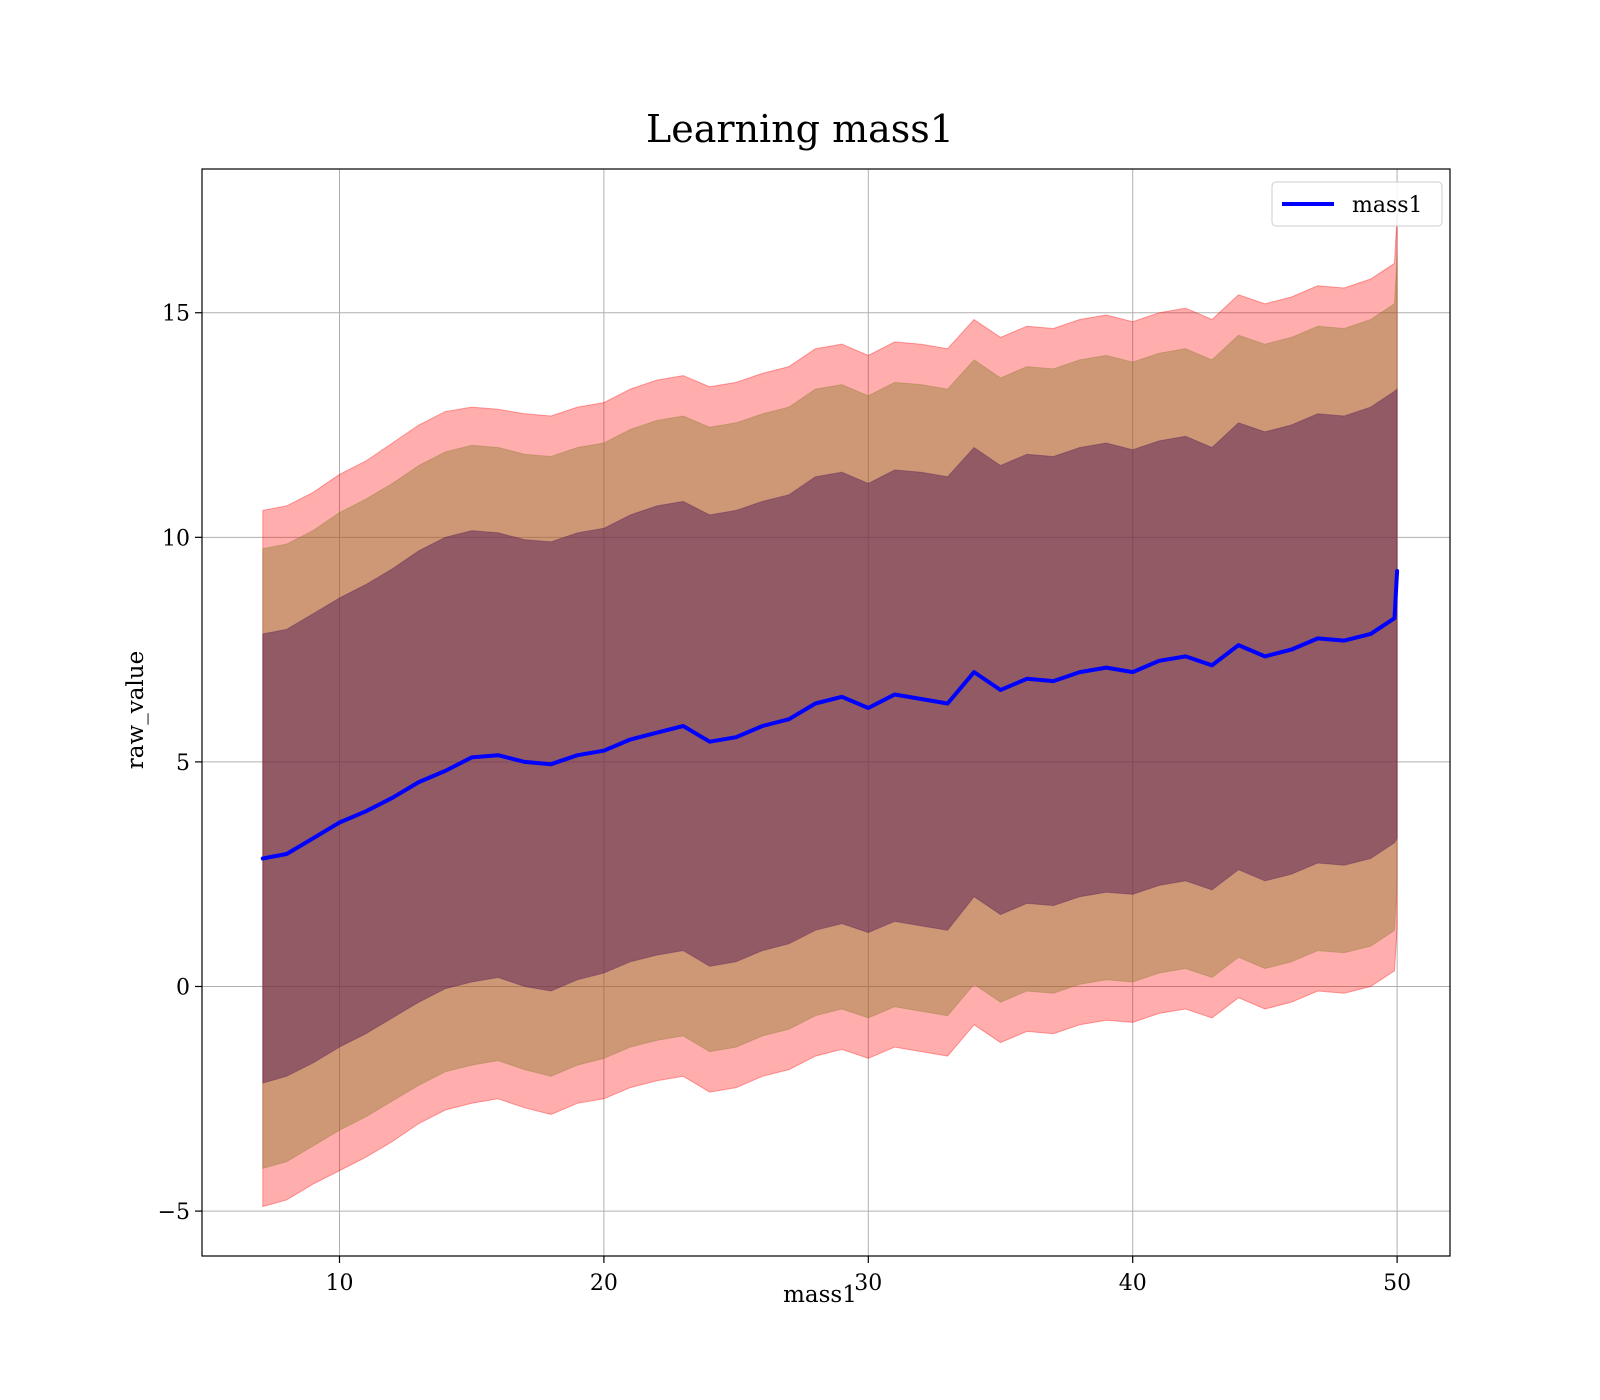  Describe the element at coordinates (183, 987) in the screenshot. I see `y-tick-label: 0` at that location.